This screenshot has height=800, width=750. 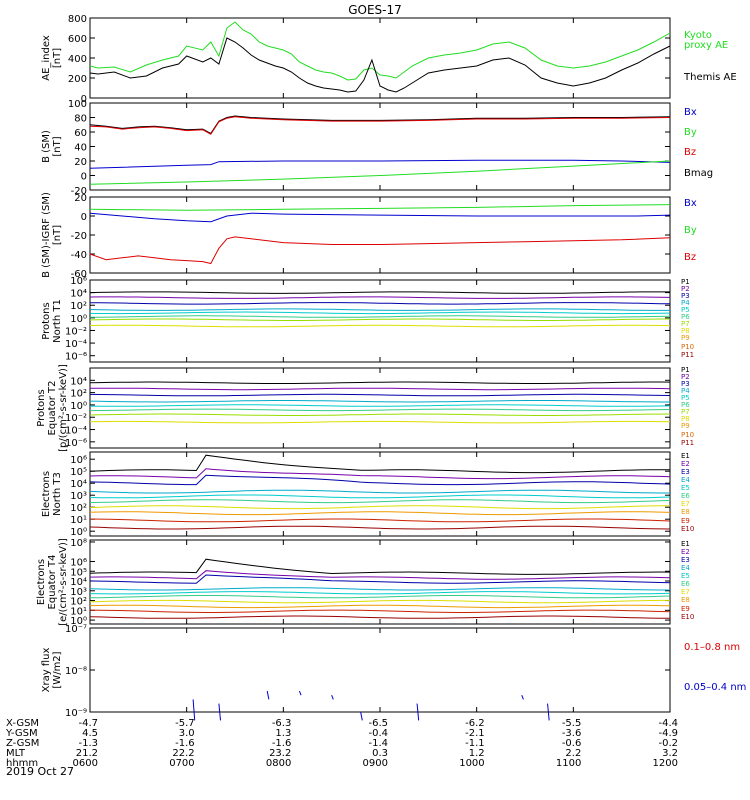 I want to click on y-tick-label: 60, so click(x=80, y=133).